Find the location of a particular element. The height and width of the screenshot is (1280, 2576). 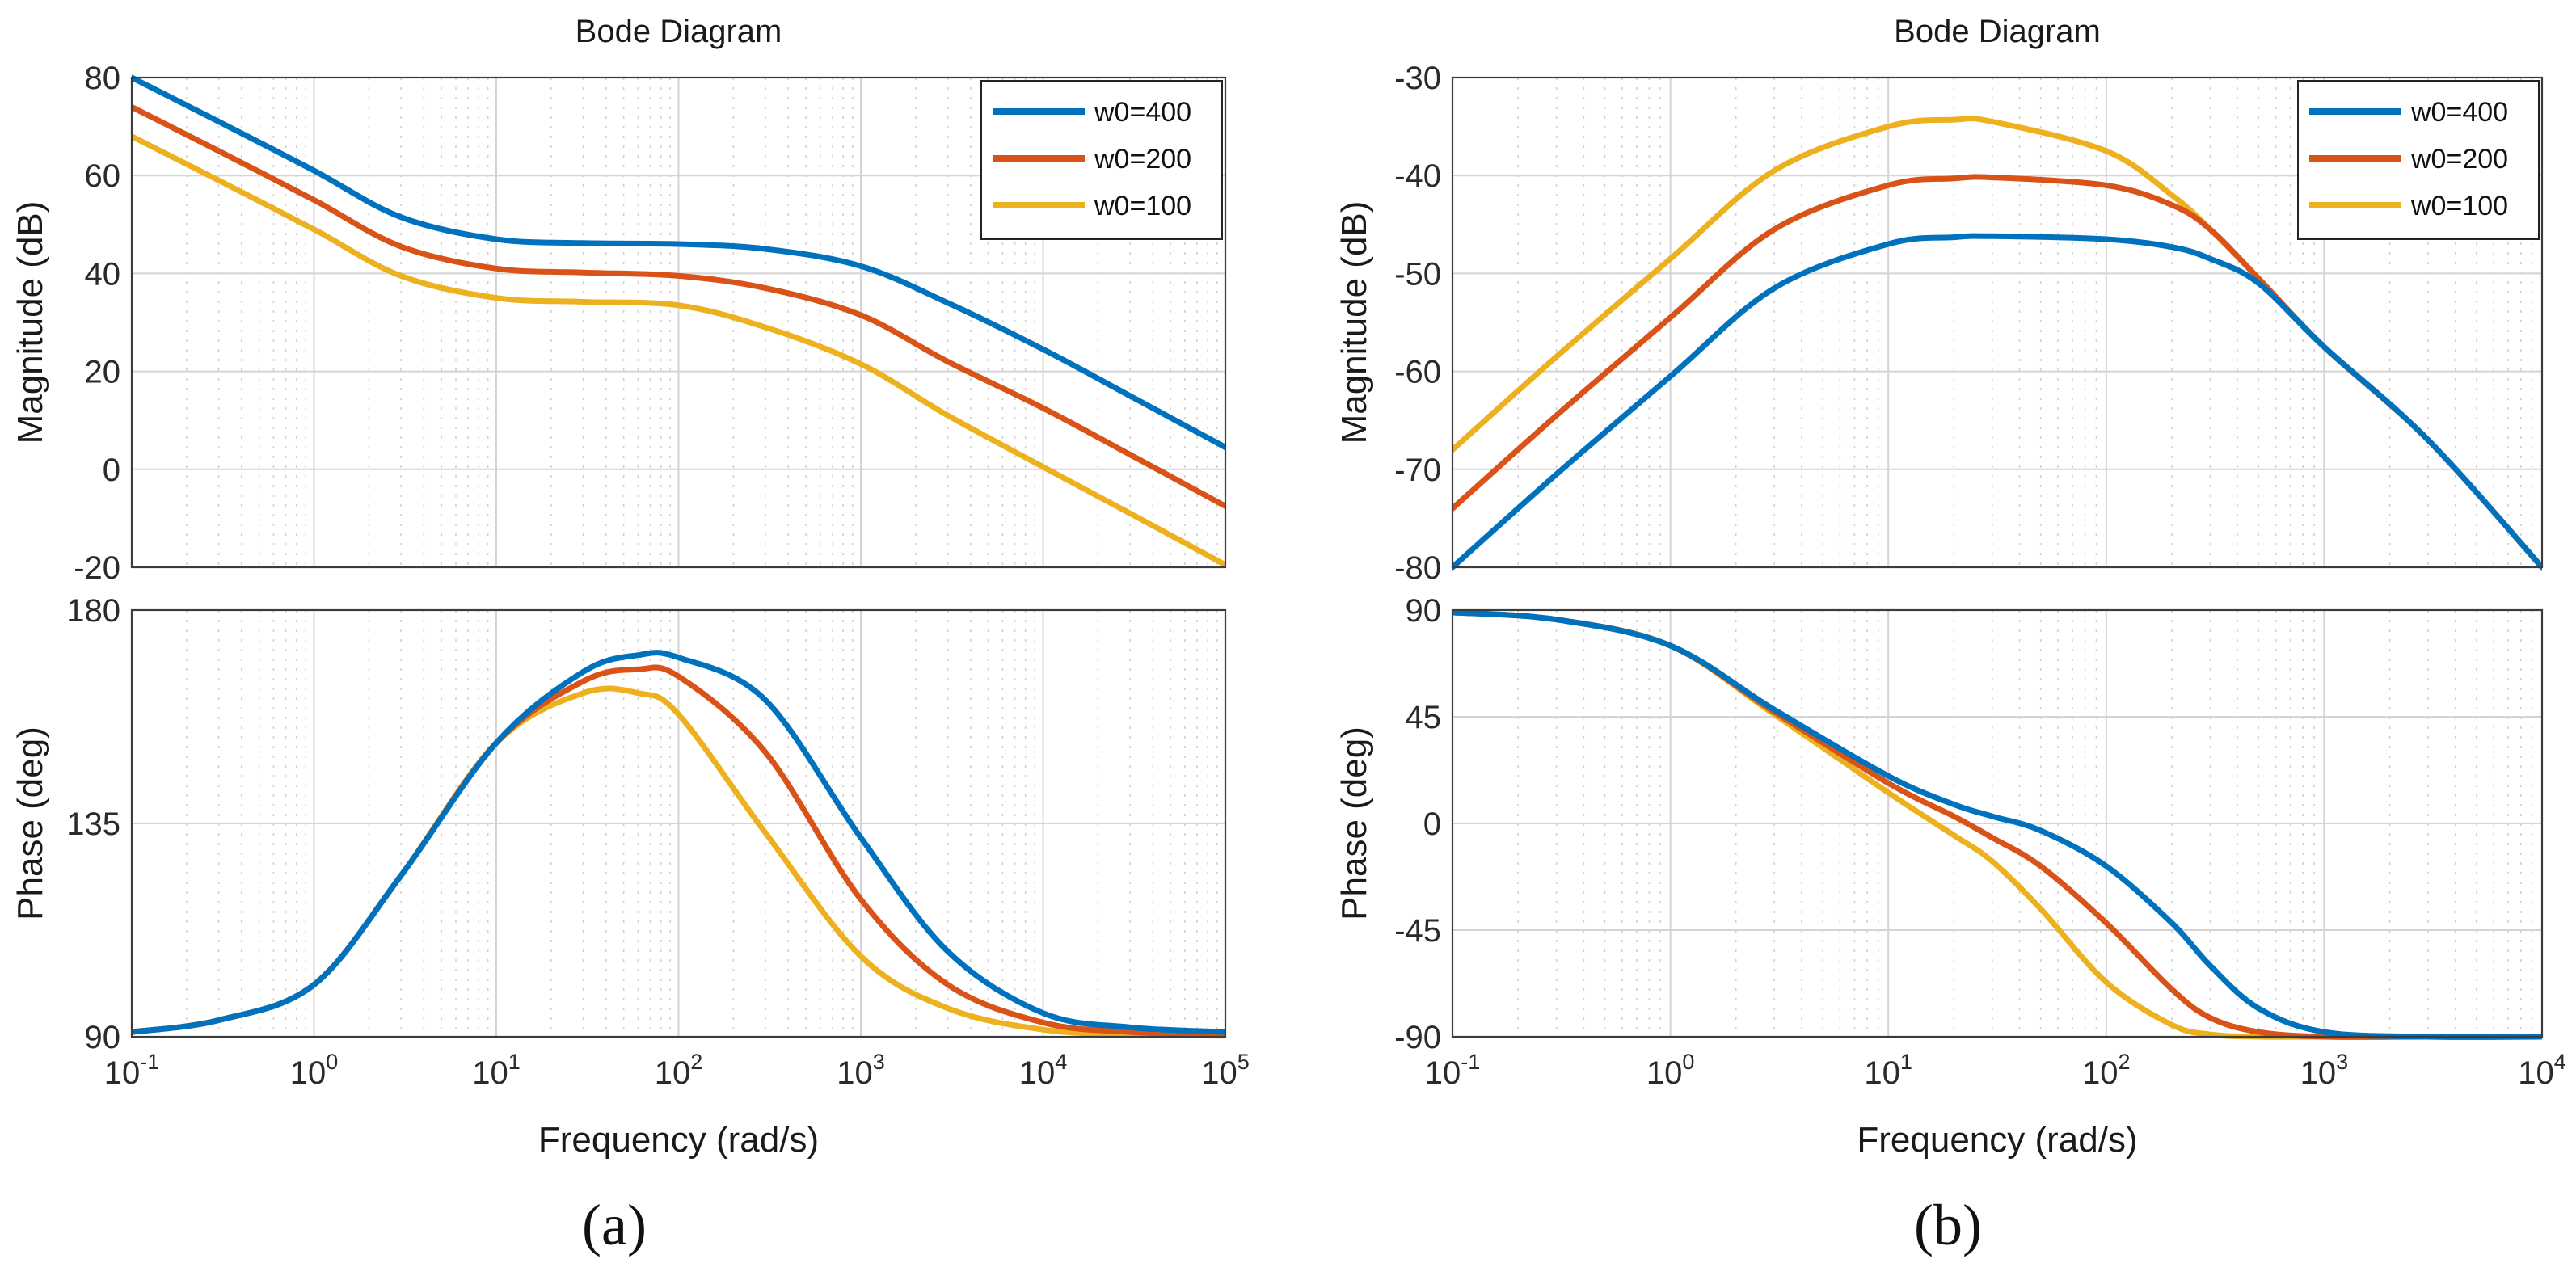

panel-b-xtick-label: 10⁻¹ is located at coordinates (1453, 1070).